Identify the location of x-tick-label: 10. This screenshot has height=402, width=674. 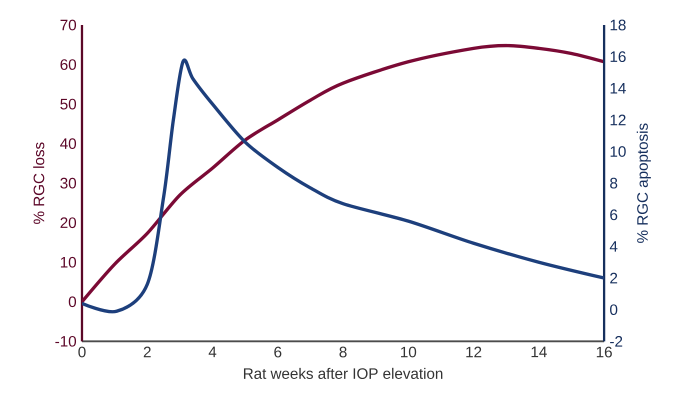
(408, 352).